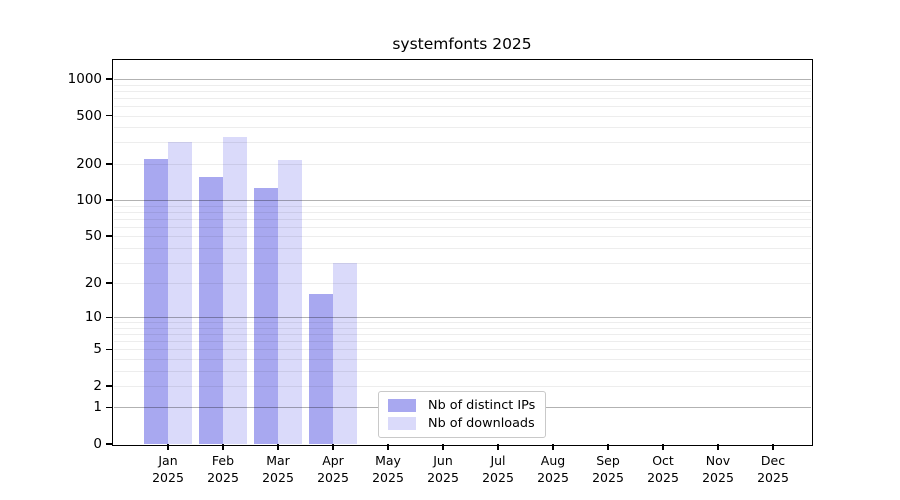 This screenshot has height=500, width=900. Describe the element at coordinates (180, 292) in the screenshot. I see `bar-jan-downloads` at that location.